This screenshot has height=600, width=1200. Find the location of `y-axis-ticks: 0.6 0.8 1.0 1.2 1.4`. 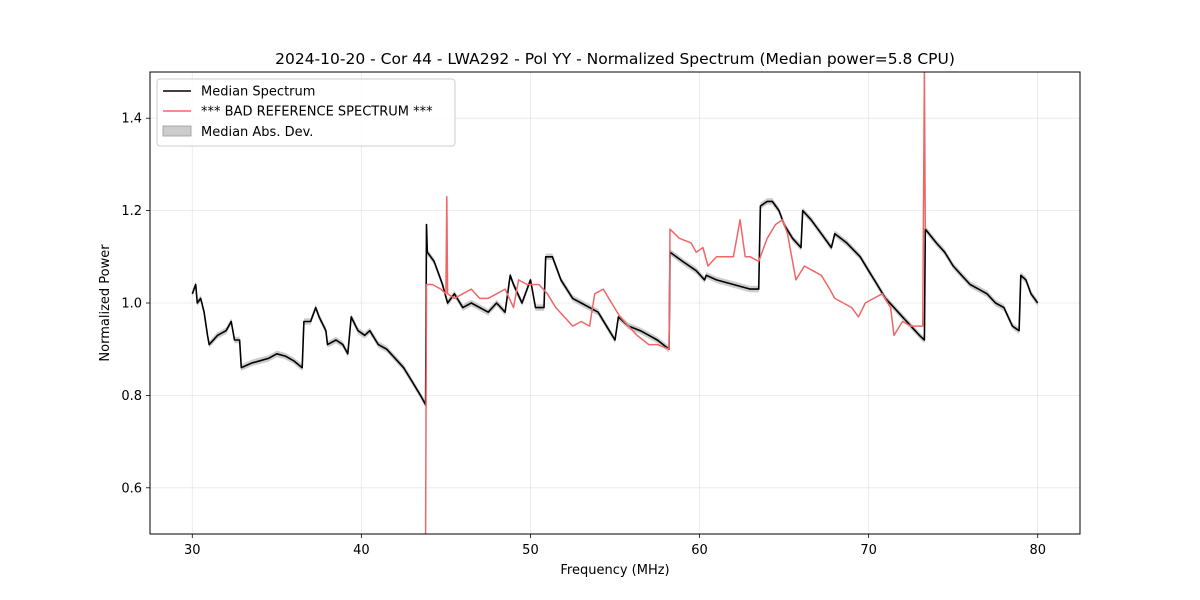

y-axis-ticks: 0.6 0.8 1.0 1.2 1.4 is located at coordinates (135, 304).